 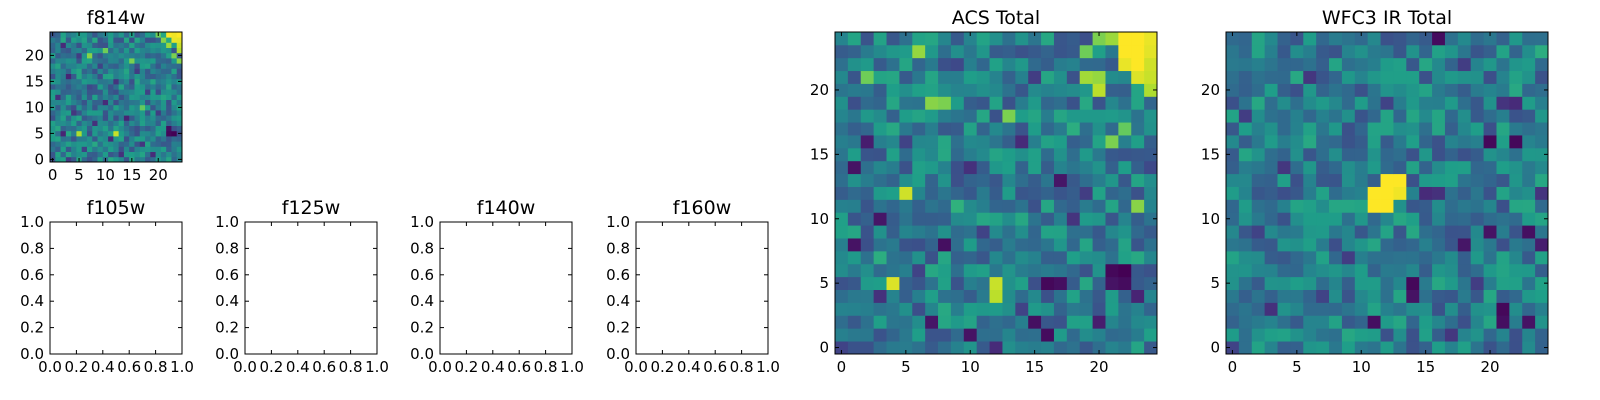 What do you see at coordinates (842, 367) in the screenshot?
I see `x-tick-label: 0` at bounding box center [842, 367].